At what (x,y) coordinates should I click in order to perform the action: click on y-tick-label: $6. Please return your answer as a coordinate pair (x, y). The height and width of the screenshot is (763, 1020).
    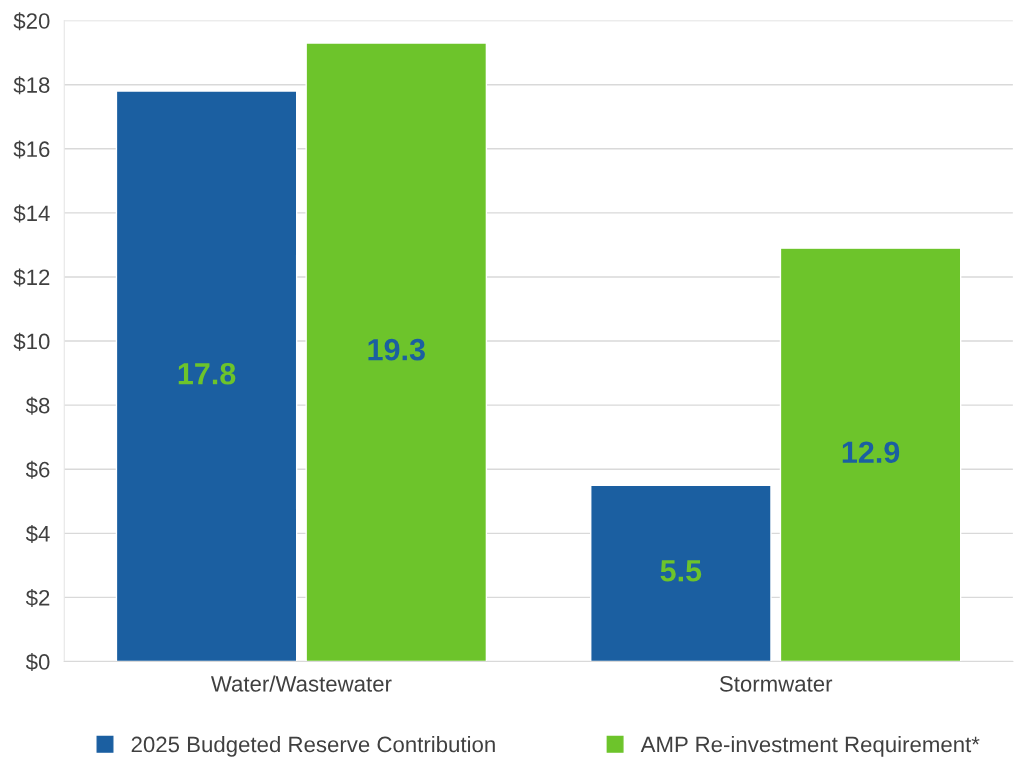
    Looking at the image, I should click on (37, 469).